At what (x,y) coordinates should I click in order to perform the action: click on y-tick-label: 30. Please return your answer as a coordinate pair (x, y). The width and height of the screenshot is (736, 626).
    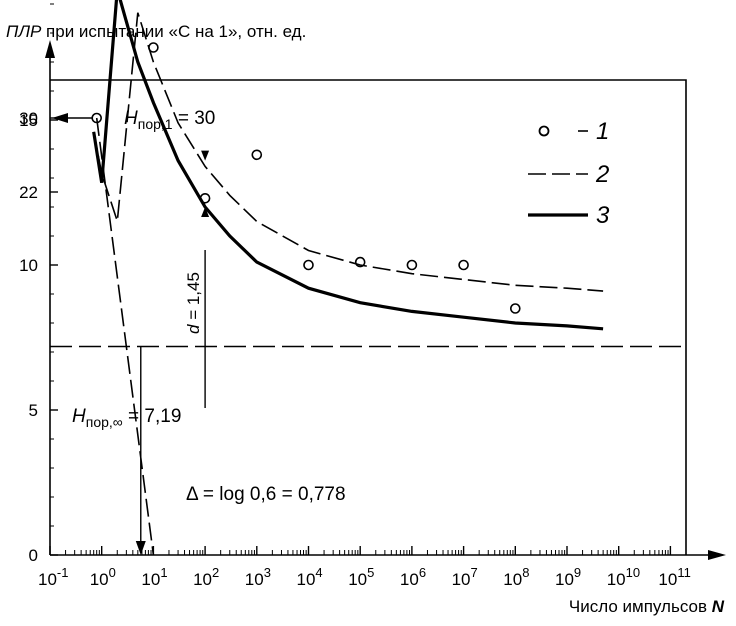
    Looking at the image, I should click on (28, 118).